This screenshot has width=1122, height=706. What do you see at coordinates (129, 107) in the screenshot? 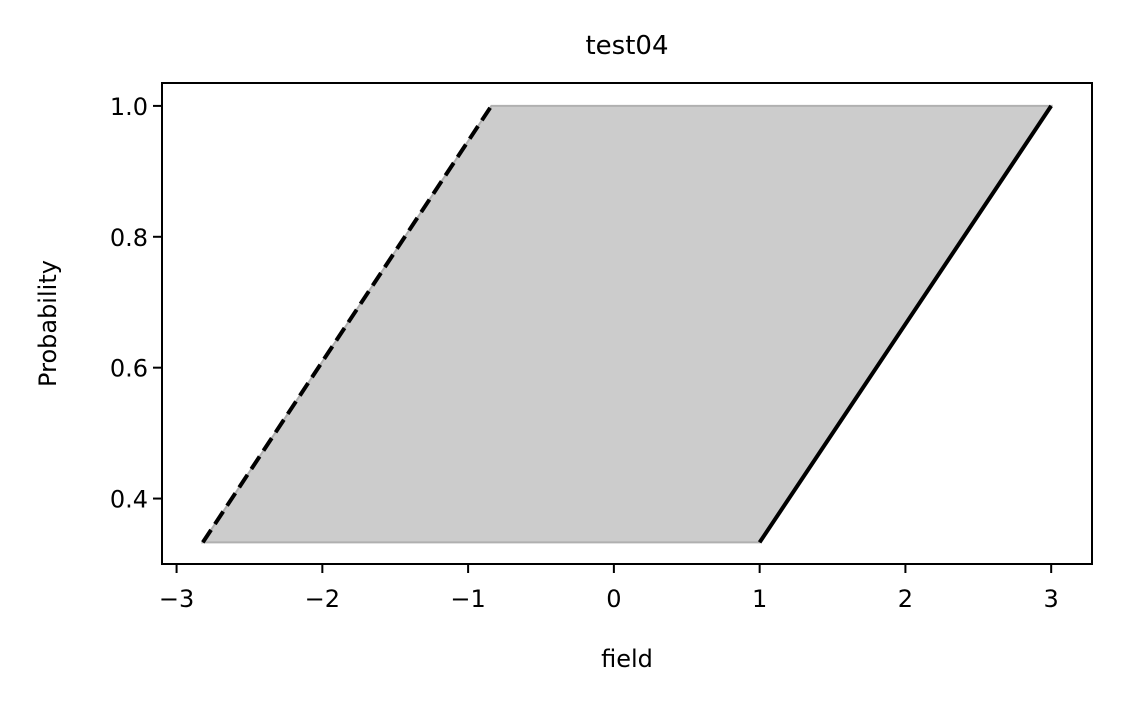
I see `y-tick-label: 1.0` at bounding box center [129, 107].